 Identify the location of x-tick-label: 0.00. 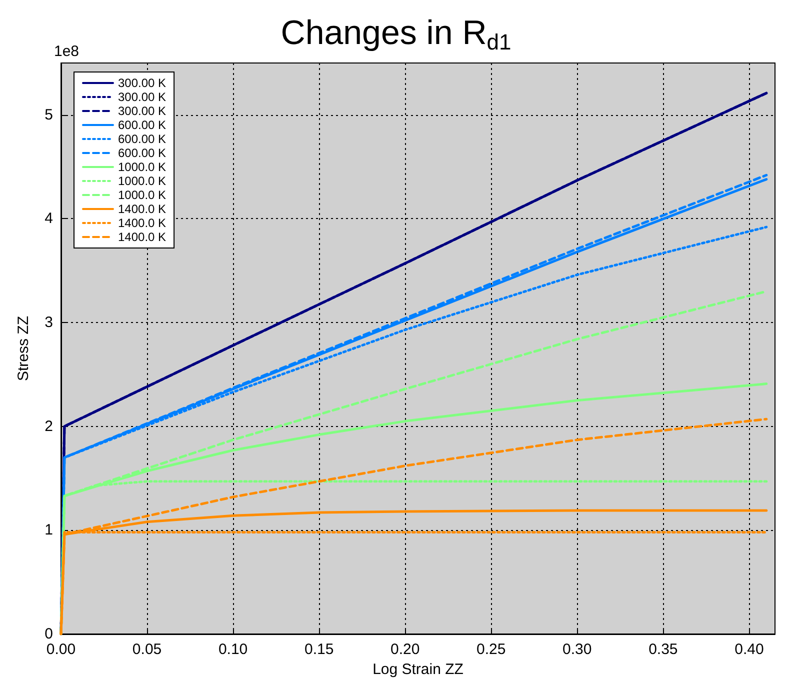
(61, 649).